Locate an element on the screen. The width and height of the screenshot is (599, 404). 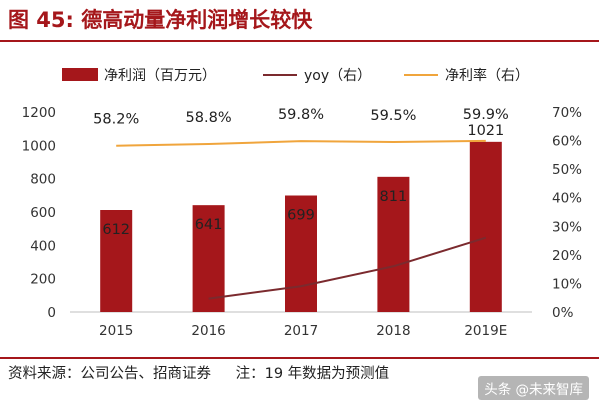
y-right-tick-label: 50% is located at coordinates (567, 170).